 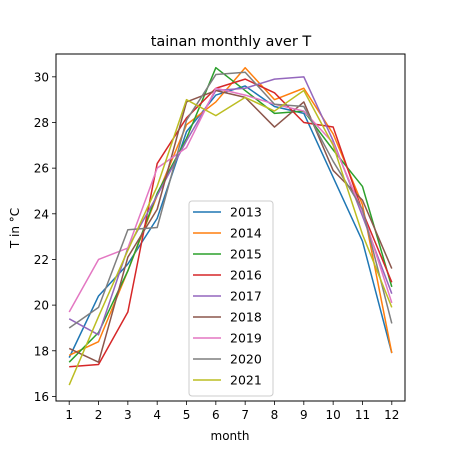 I want to click on legend-frame, so click(x=231, y=298).